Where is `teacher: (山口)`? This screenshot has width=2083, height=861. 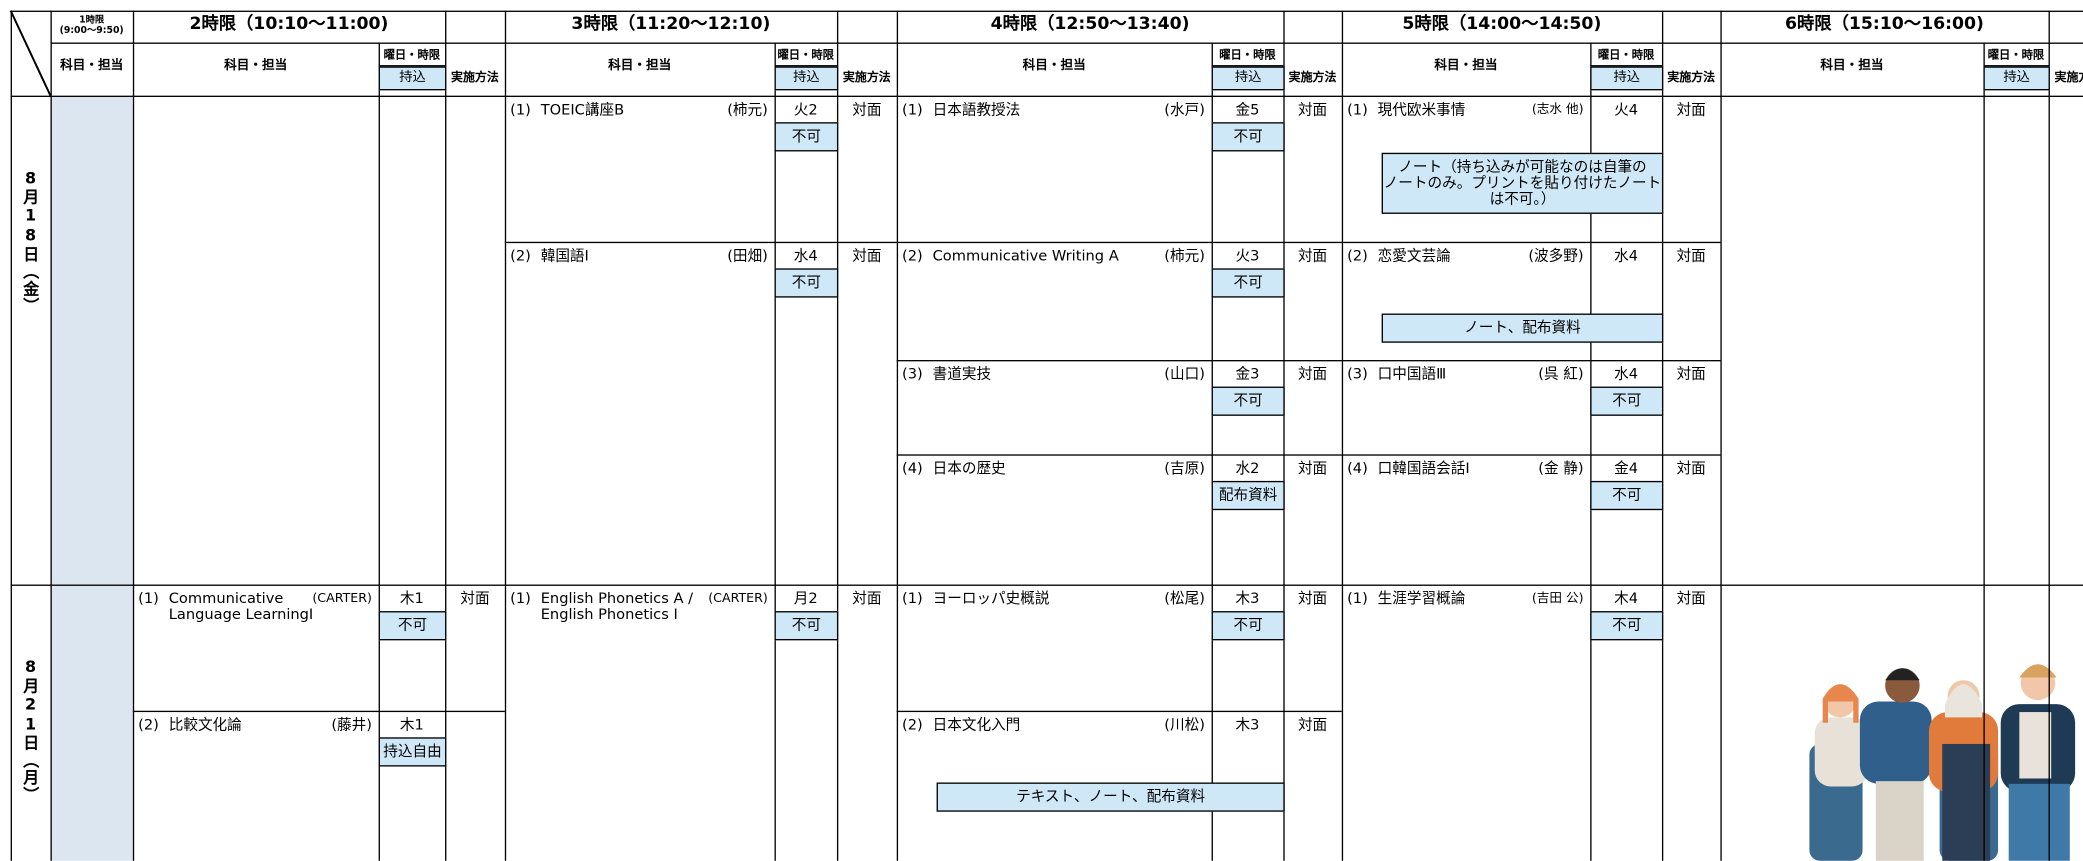 teacher: (山口) is located at coordinates (1184, 374).